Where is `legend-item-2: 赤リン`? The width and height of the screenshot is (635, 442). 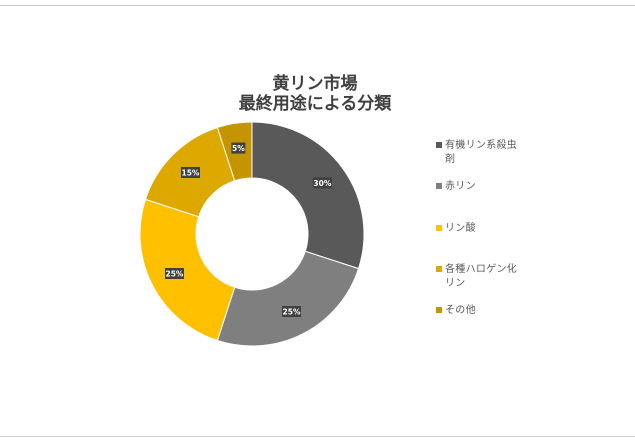
legend-item-2: 赤リン is located at coordinates (485, 187).